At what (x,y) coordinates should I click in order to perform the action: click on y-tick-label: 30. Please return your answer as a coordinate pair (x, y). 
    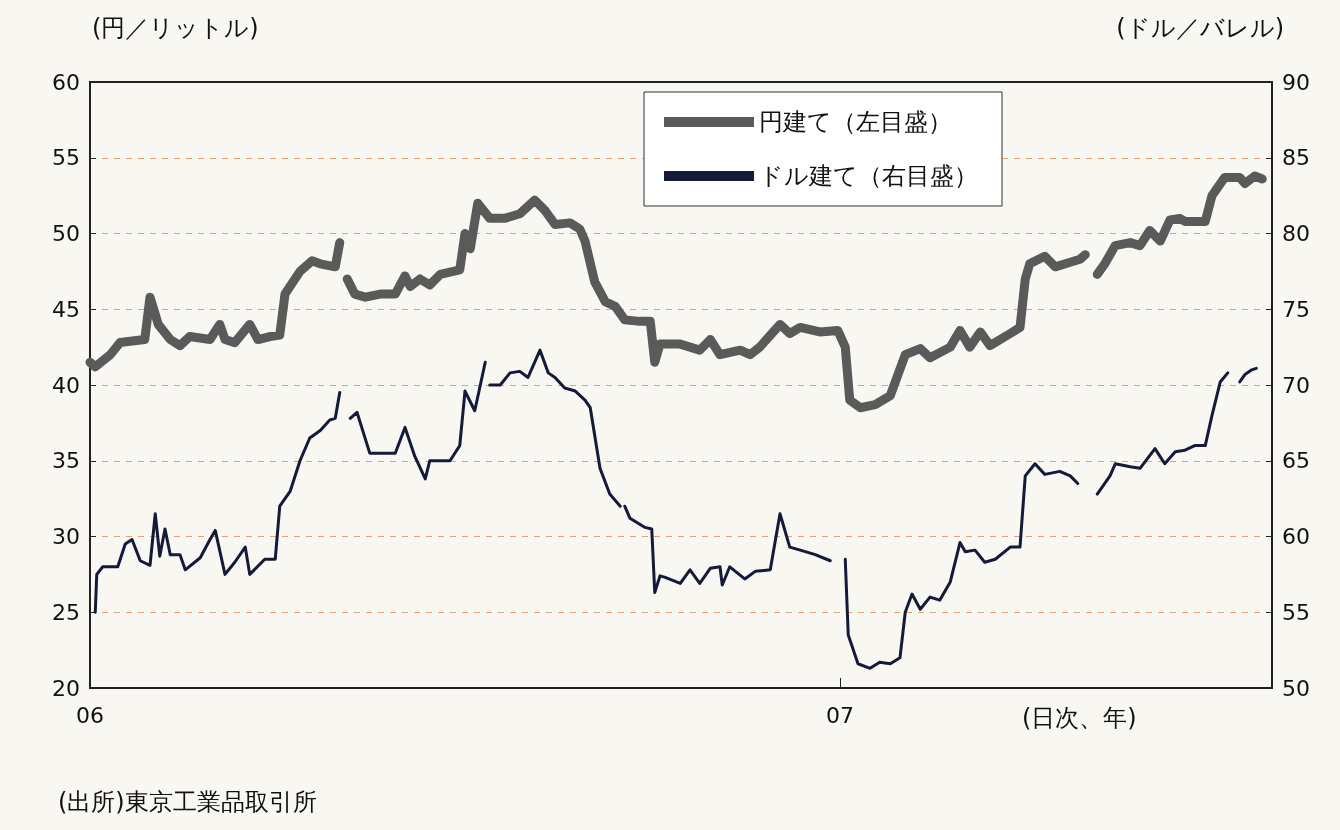
    Looking at the image, I should click on (66, 536).